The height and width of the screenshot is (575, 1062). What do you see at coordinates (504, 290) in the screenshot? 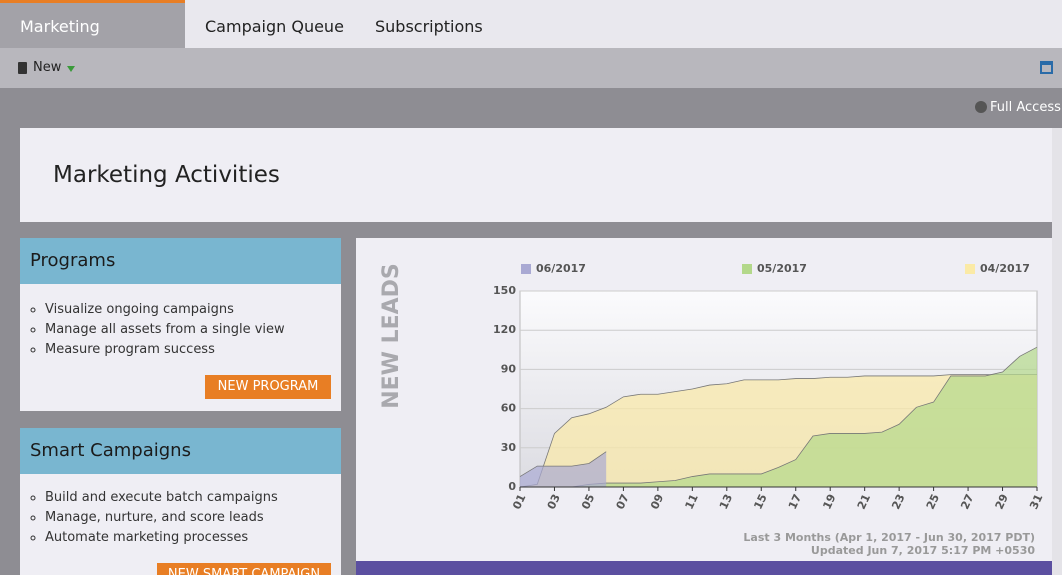
I see `y-tick-label: 150` at bounding box center [504, 290].